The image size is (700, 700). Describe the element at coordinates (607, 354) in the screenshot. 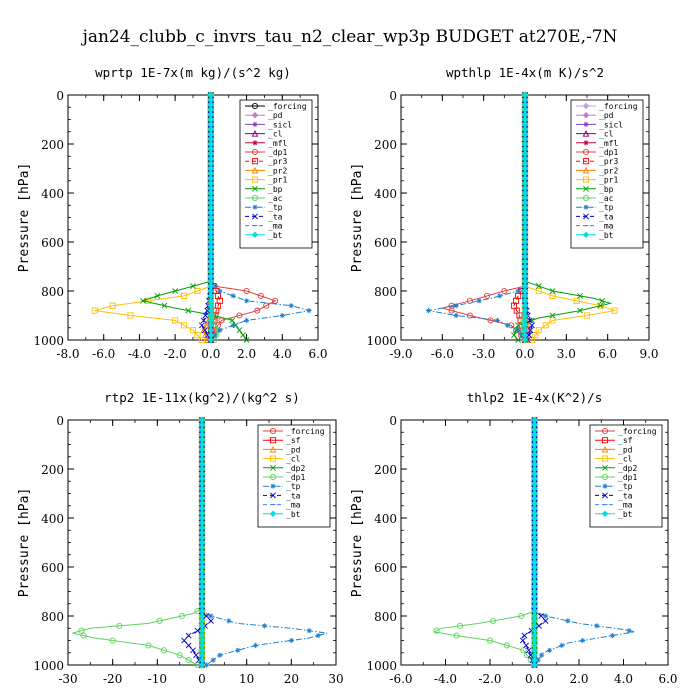

I see `x-tick-label: 6.0` at that location.